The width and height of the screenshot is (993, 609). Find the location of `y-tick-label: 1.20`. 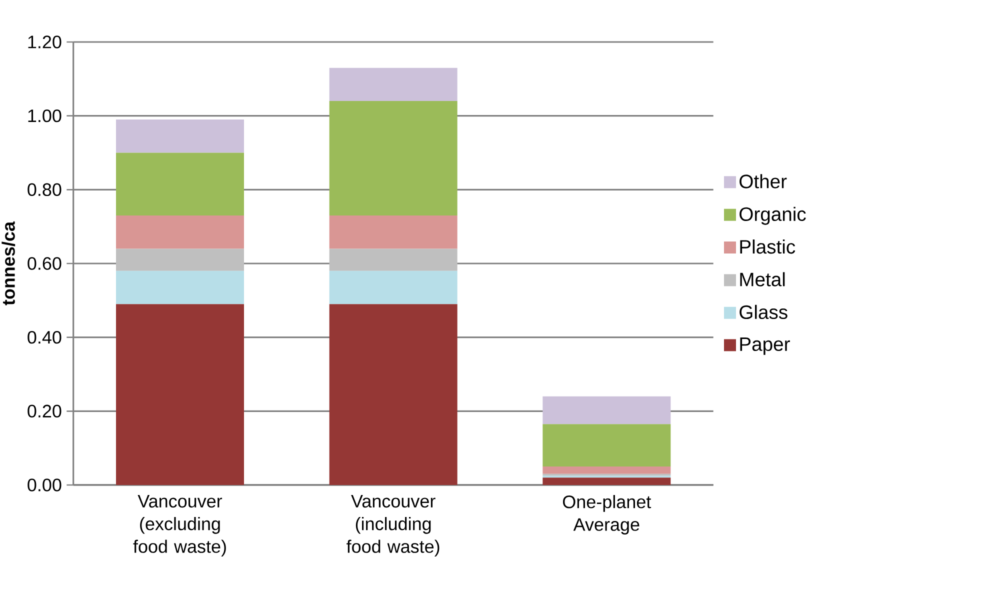

y-tick-label: 1.20 is located at coordinates (45, 42).